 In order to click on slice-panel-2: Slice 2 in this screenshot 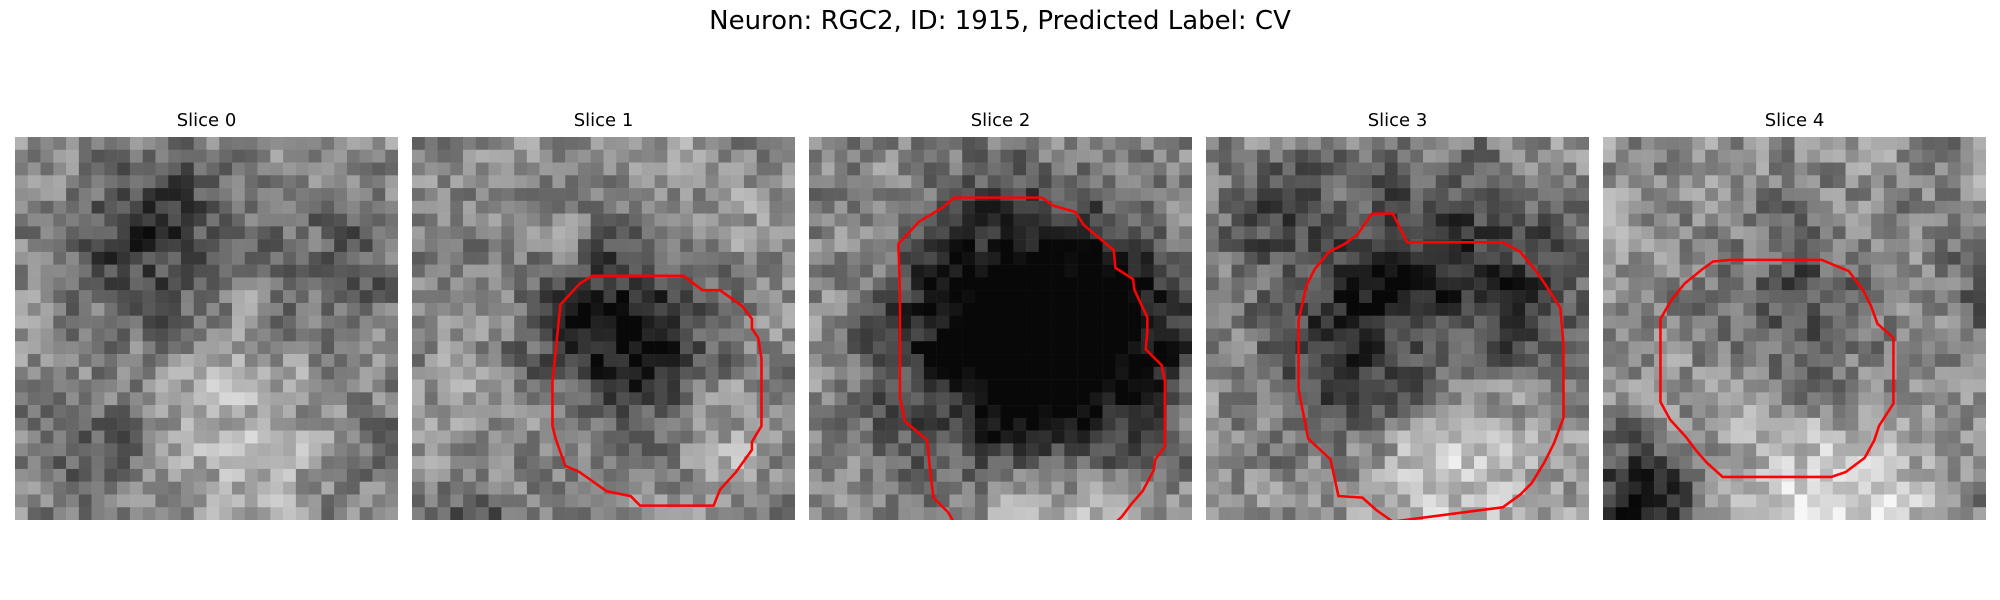, I will do `click(1000, 314)`.